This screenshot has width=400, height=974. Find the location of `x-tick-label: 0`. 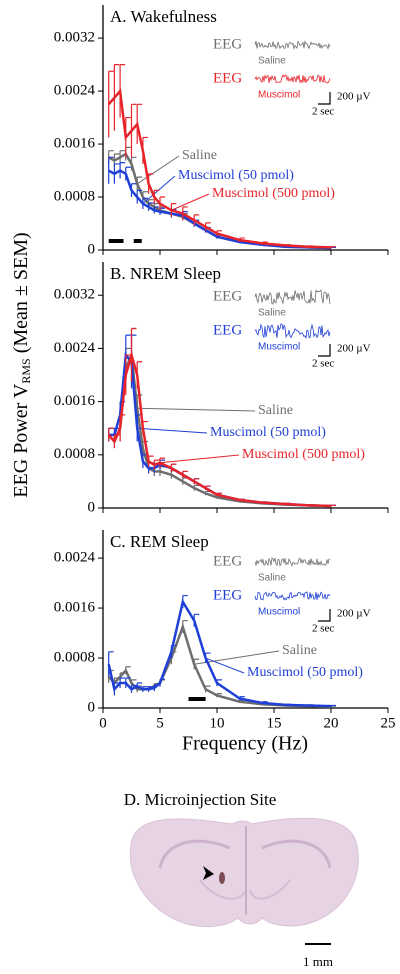

x-tick-label: 0 is located at coordinates (103, 723).